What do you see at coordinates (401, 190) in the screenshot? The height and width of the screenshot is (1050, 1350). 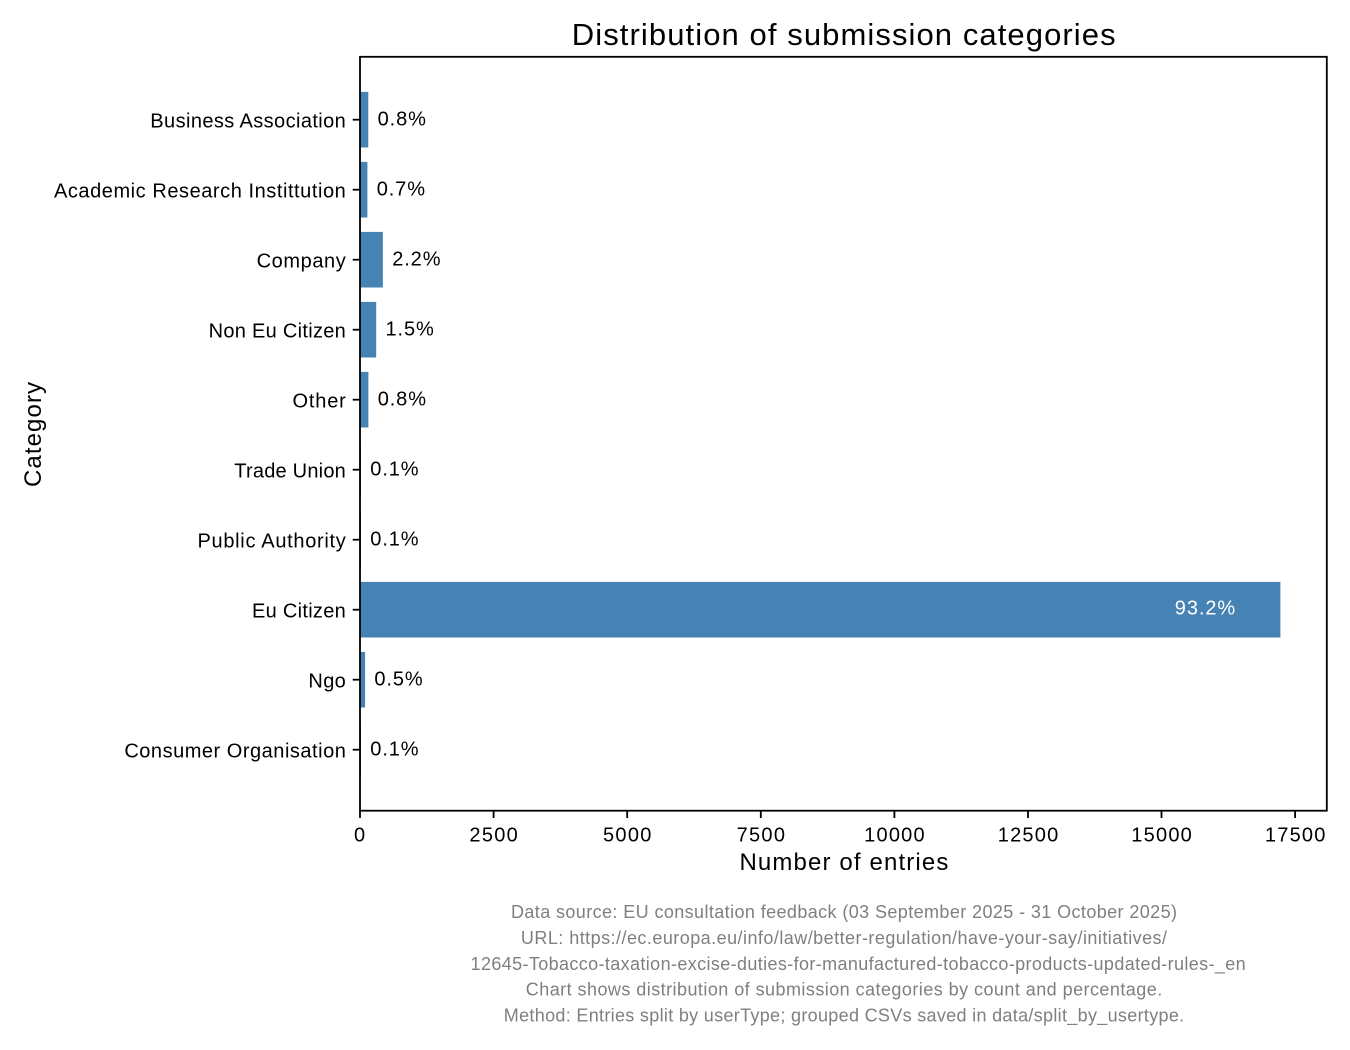 I see `svg-text: 0.7%` at bounding box center [401, 190].